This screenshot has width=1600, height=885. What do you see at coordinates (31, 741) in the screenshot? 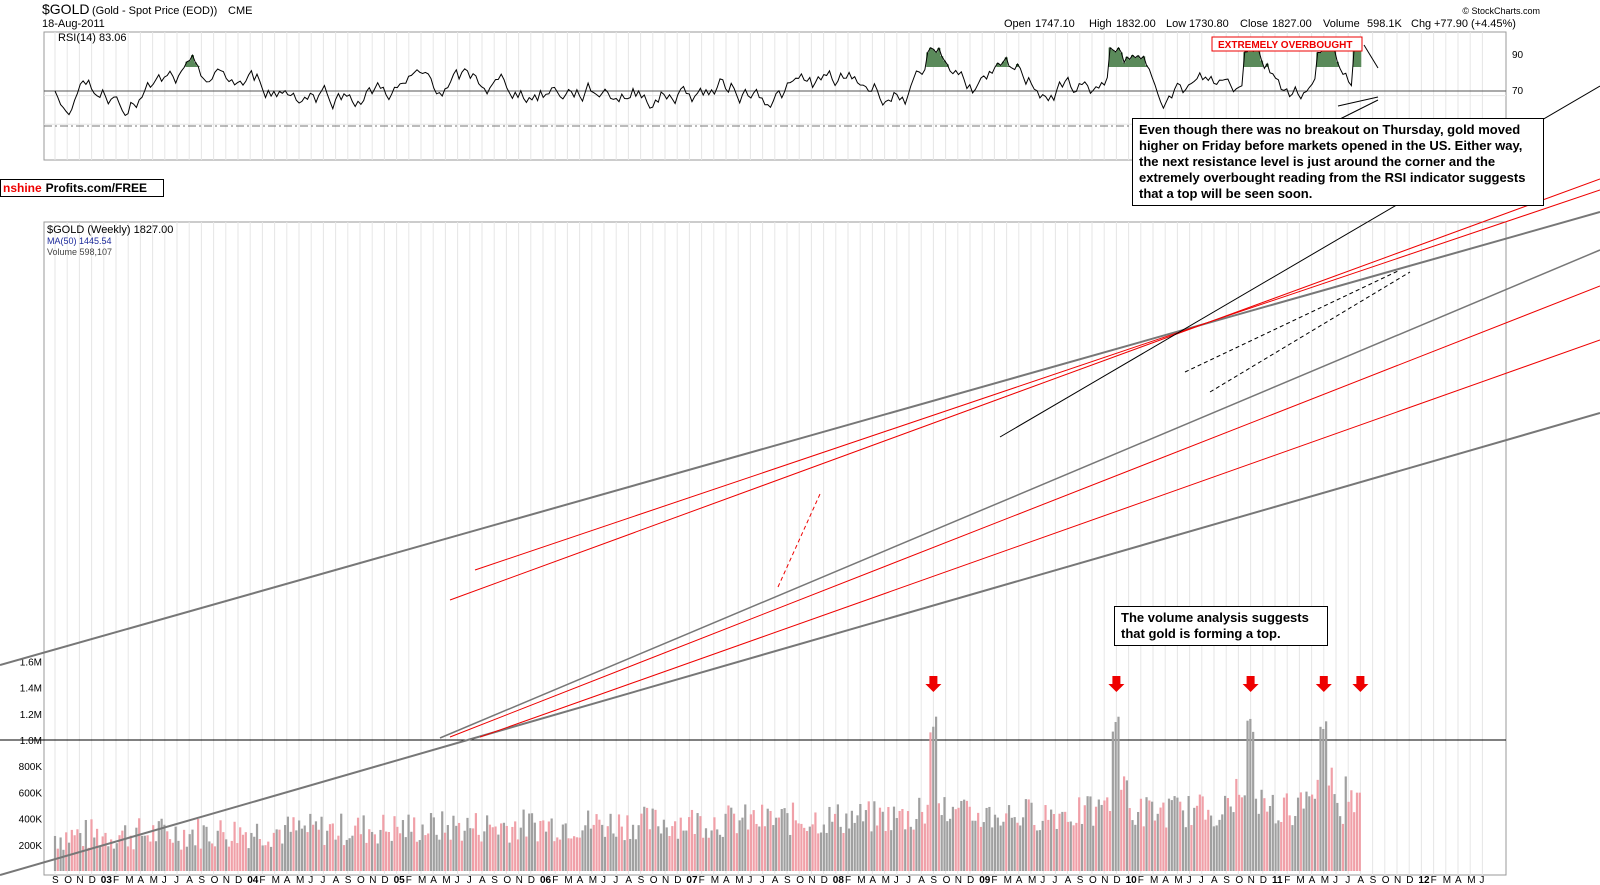
I see `volume-tick-label: 1.0M` at bounding box center [31, 741].